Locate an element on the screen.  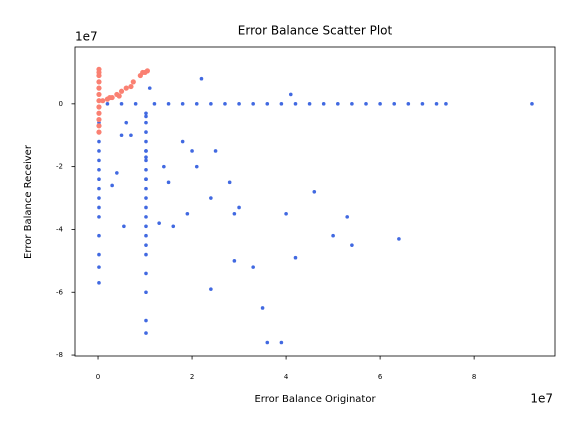
x-offset-label: 1e7 is located at coordinates (541, 399).